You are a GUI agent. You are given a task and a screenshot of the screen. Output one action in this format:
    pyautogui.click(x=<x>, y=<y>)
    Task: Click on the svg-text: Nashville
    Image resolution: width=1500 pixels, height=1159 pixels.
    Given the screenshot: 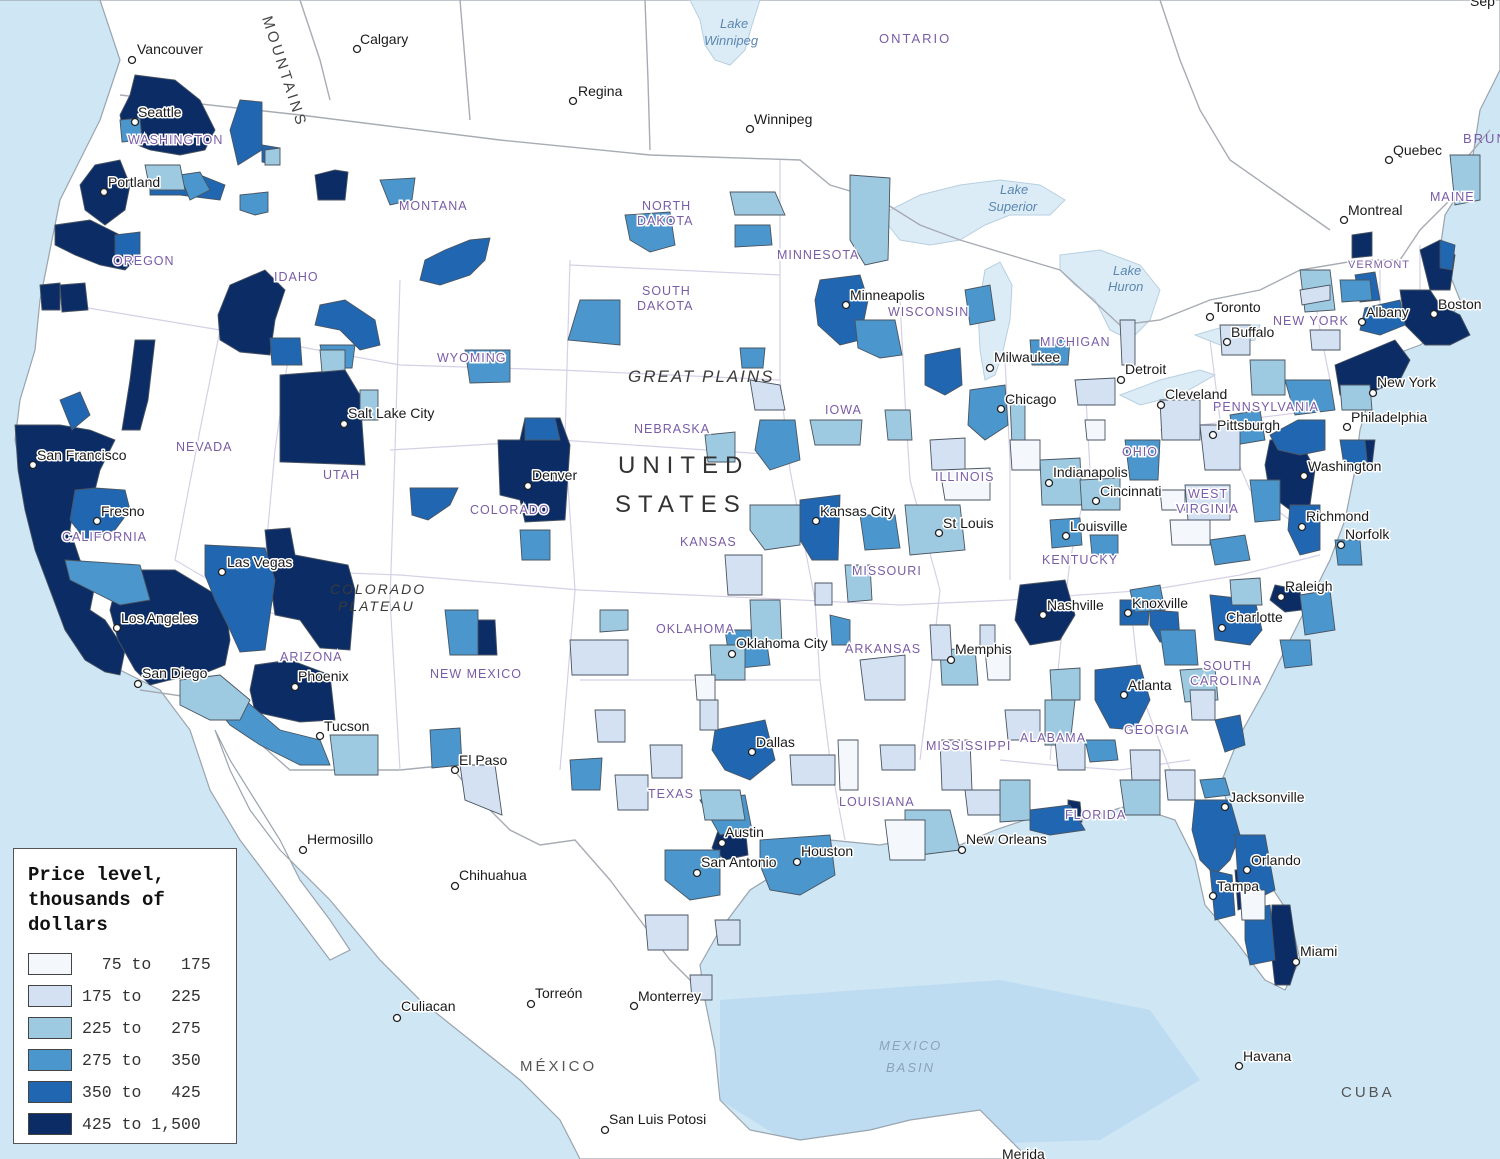 What is the action you would take?
    pyautogui.click(x=1075, y=605)
    